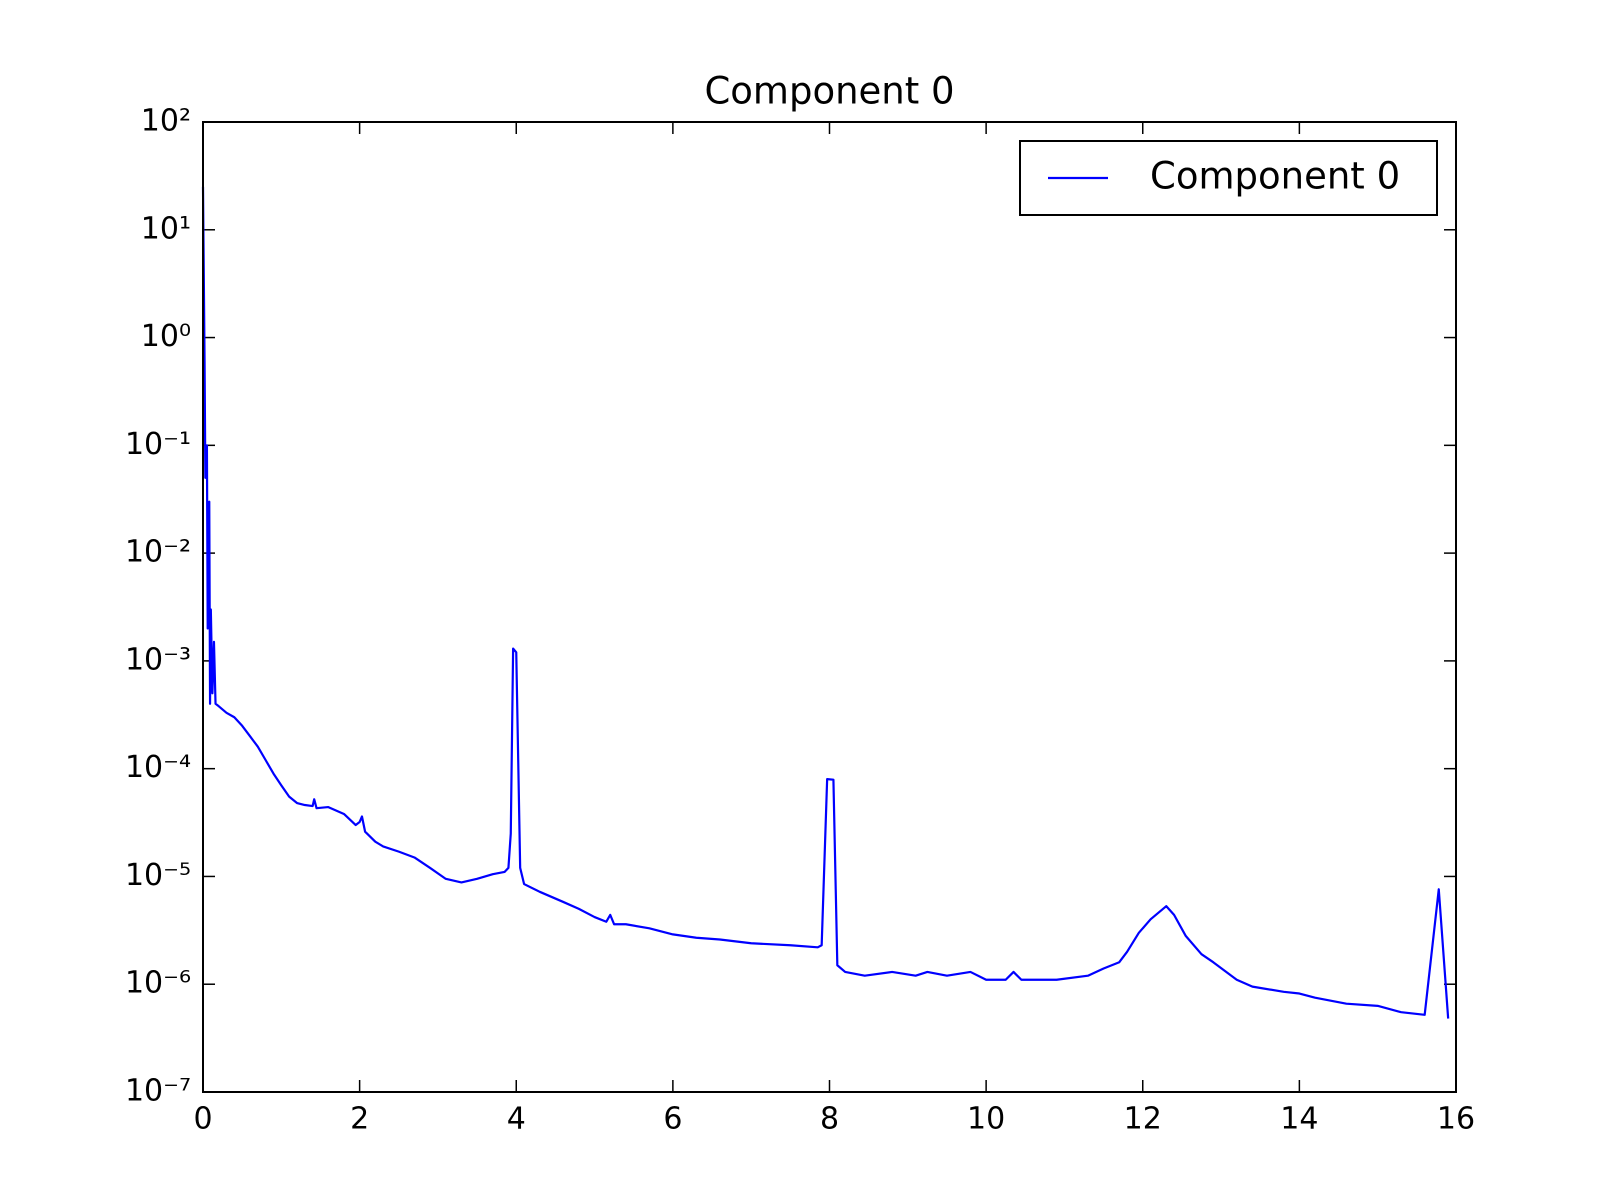 This screenshot has height=1200, width=1600. Describe the element at coordinates (158, 659) in the screenshot. I see `y-tick-label: 10⁻³` at that location.